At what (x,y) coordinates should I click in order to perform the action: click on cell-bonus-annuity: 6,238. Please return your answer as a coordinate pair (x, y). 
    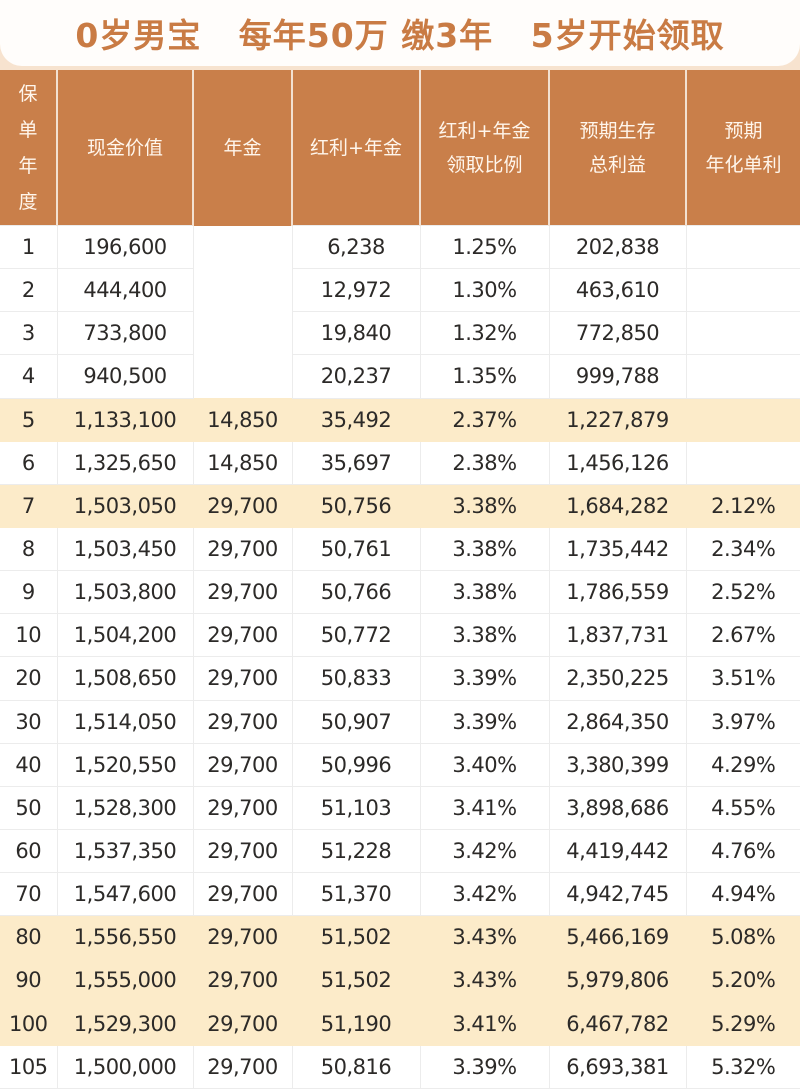
    Looking at the image, I should click on (356, 247).